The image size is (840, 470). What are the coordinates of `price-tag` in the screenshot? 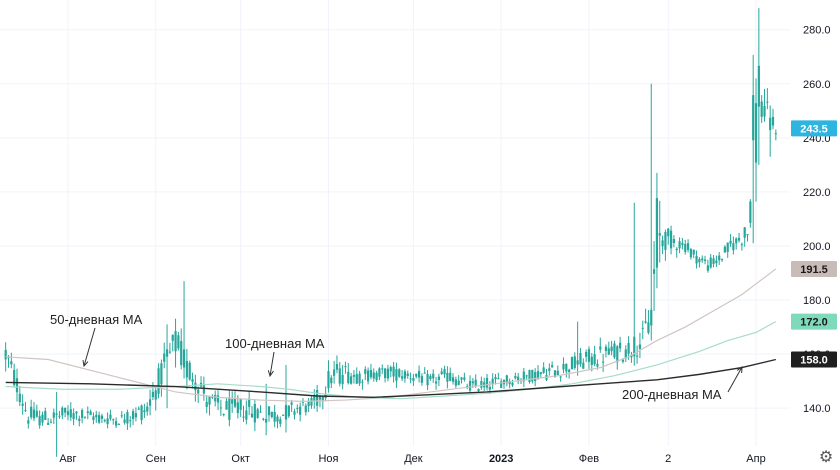 It's located at (814, 359).